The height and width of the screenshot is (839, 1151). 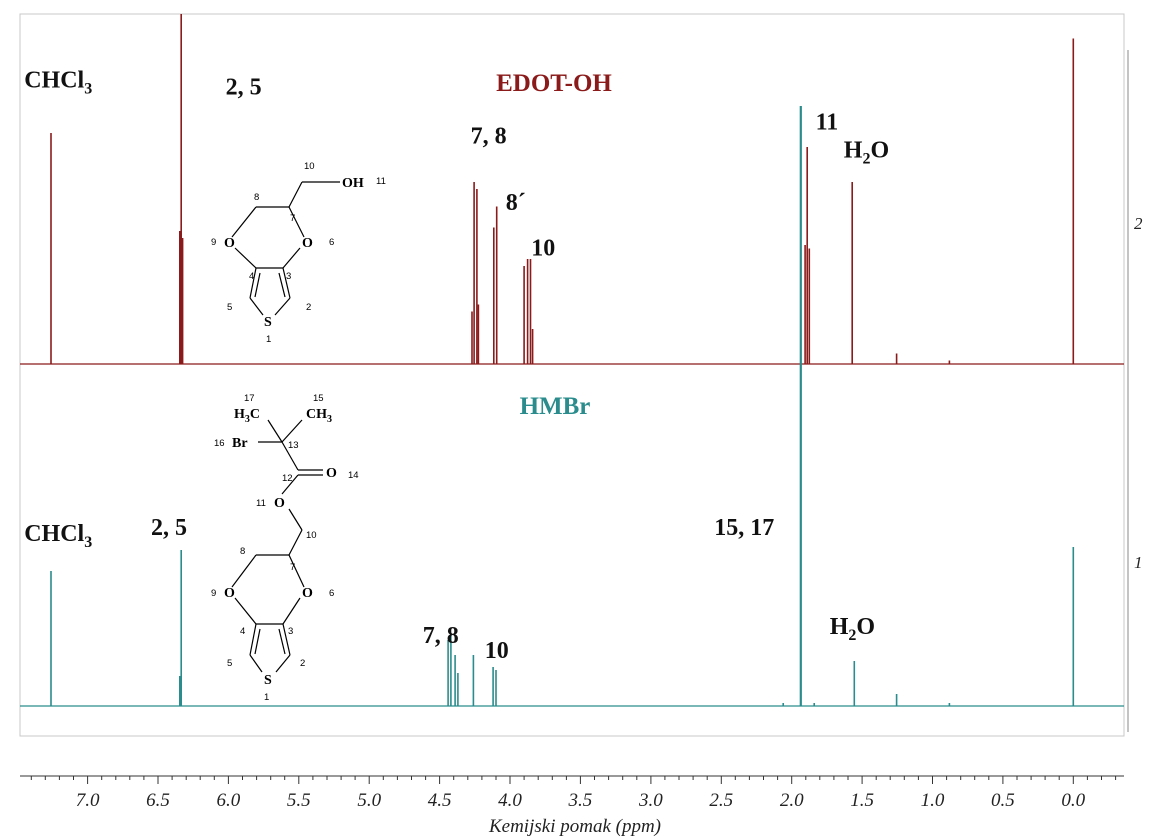 I want to click on hmbr-structure: H3C CH3 Br O O O O S 17 15 16 13 12 14, so click(x=285, y=548).